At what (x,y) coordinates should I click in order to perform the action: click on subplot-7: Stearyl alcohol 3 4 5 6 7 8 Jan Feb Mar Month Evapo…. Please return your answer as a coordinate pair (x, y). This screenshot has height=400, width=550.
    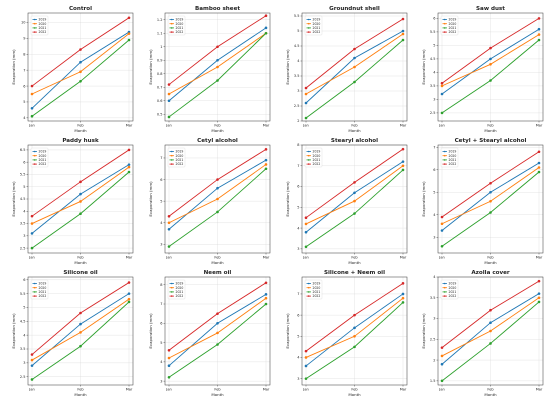
    Looking at the image, I should click on (346, 201).